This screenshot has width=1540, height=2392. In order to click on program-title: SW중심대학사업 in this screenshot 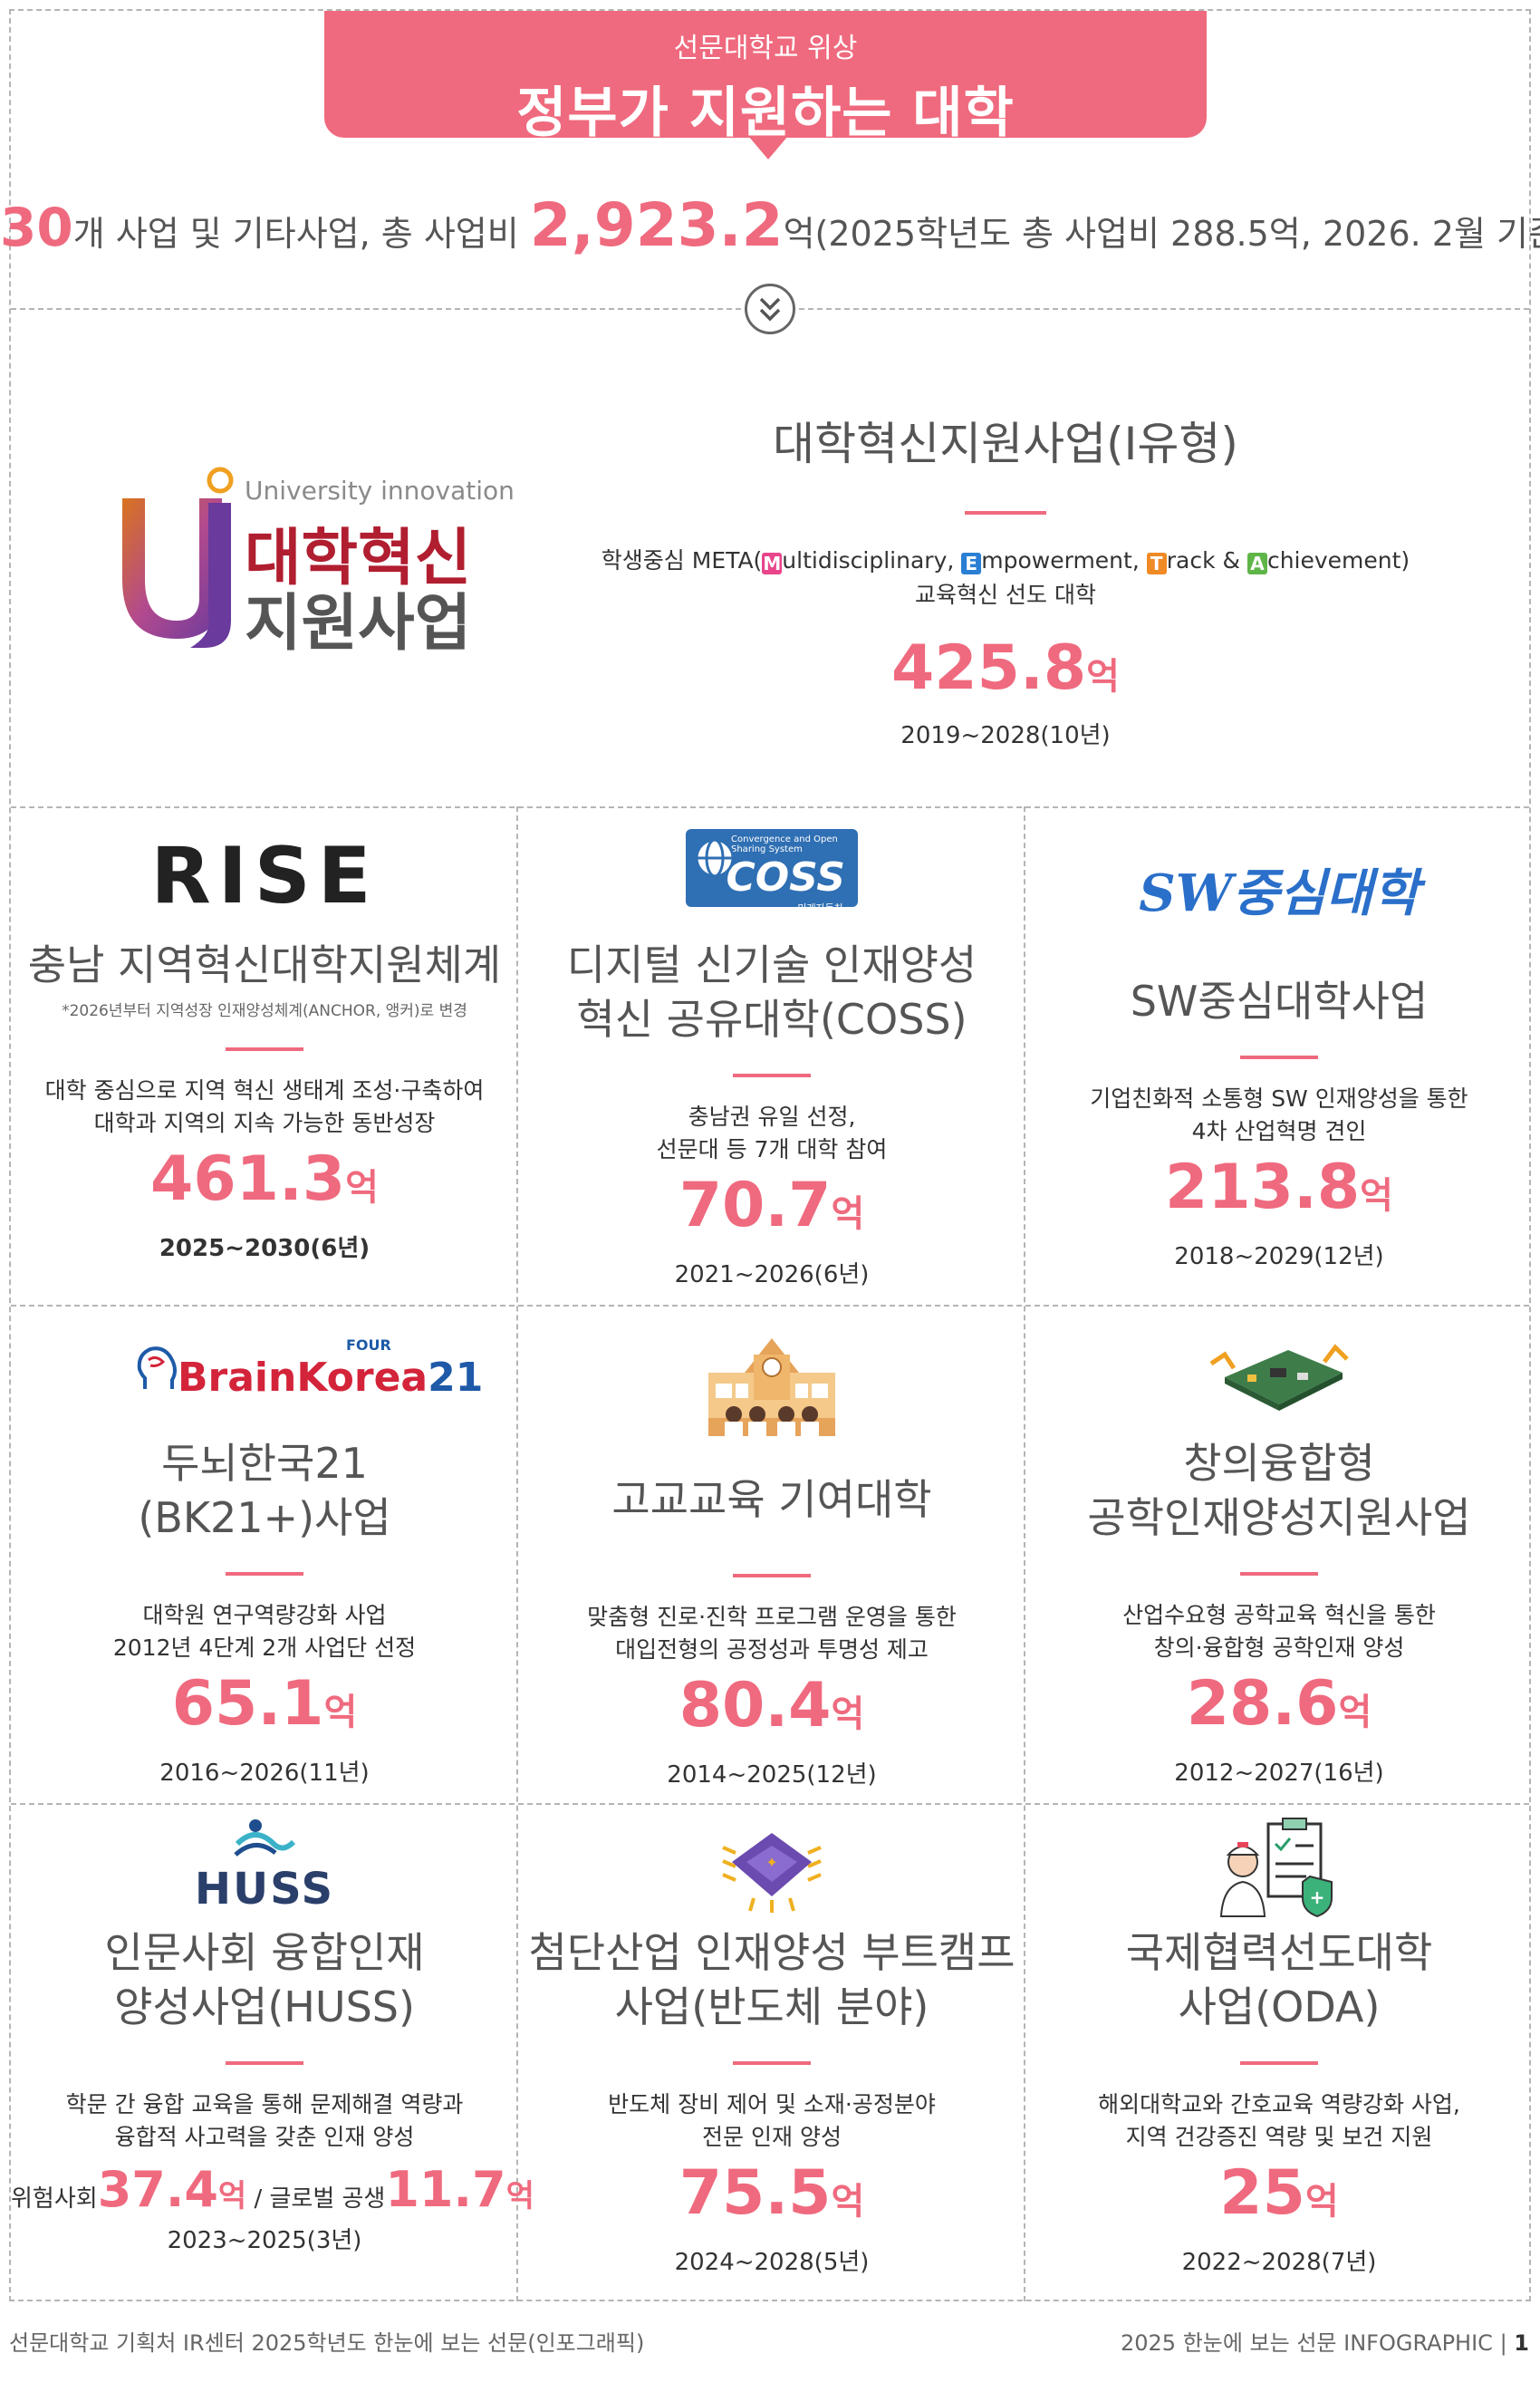, I will do `click(1279, 1001)`.